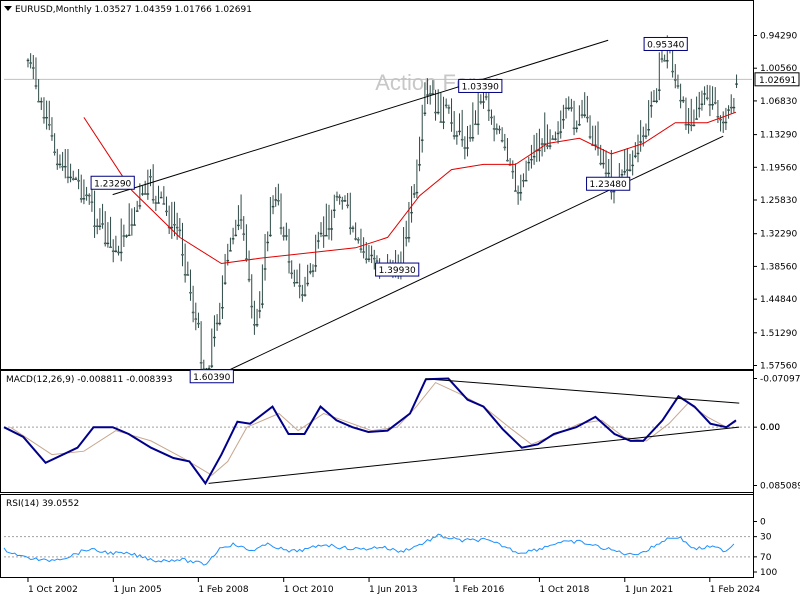 The width and height of the screenshot is (800, 600). I want to click on macd-trendline, so click(582, 391).